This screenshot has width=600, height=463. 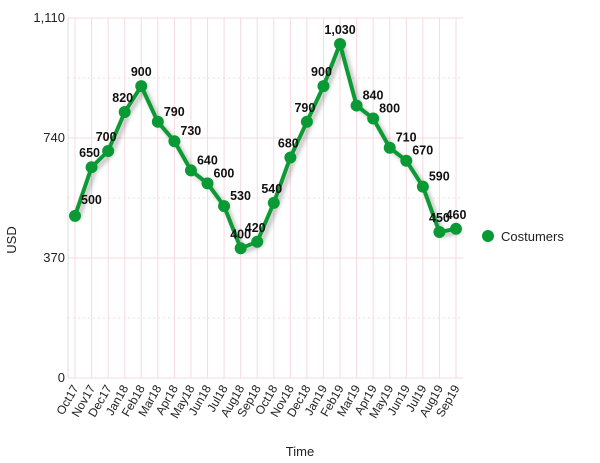 What do you see at coordinates (300, 451) in the screenshot?
I see `x-axis-title: Time` at bounding box center [300, 451].